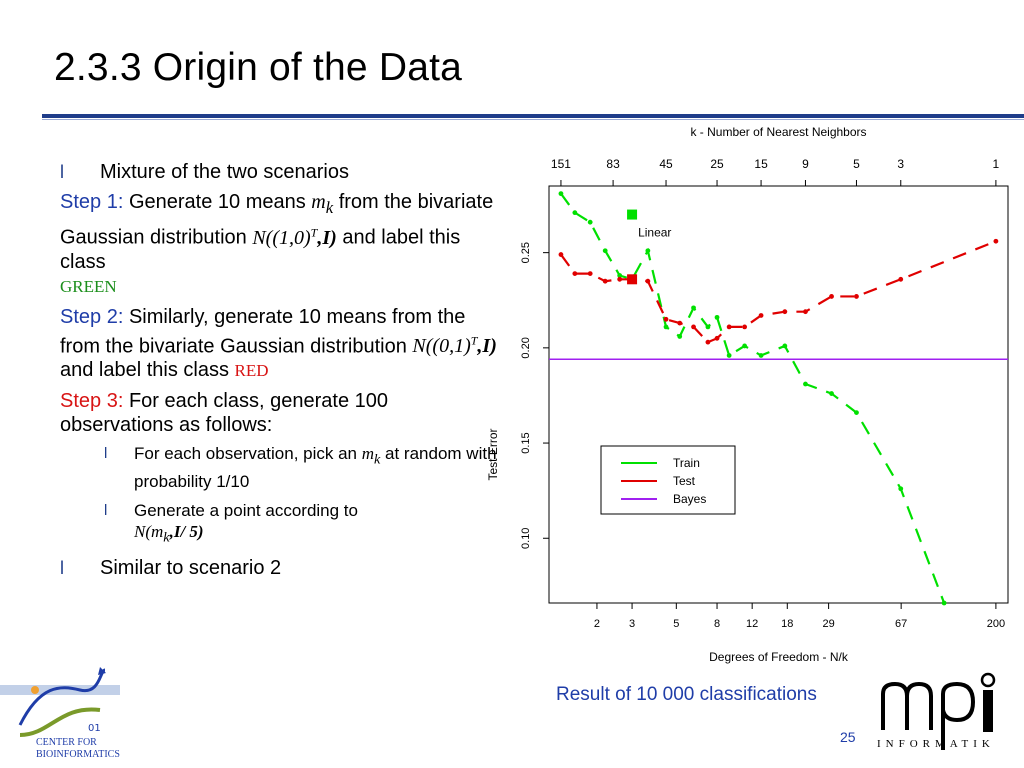  I want to click on bottom-tick-label: 5, so click(676, 624).